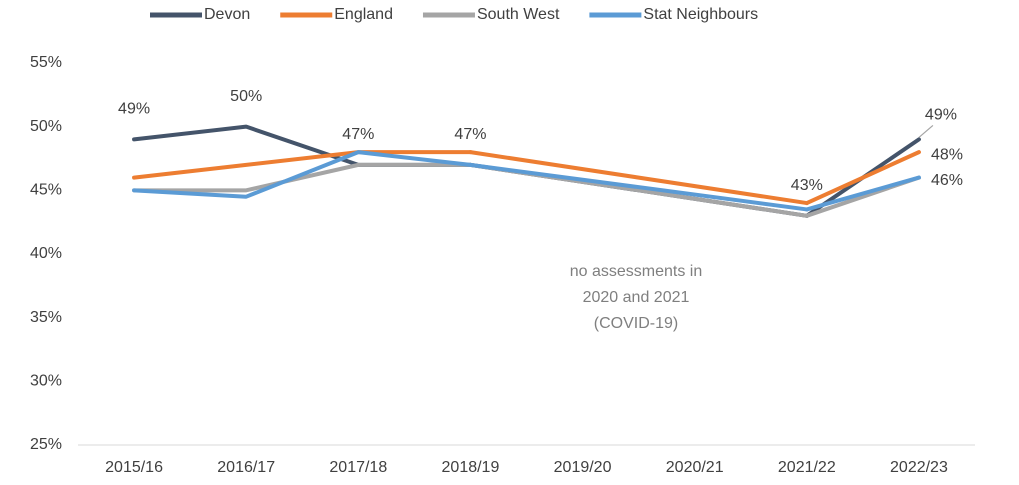 The height and width of the screenshot is (485, 1019). What do you see at coordinates (807, 185) in the screenshot?
I see `data-label: 43%` at bounding box center [807, 185].